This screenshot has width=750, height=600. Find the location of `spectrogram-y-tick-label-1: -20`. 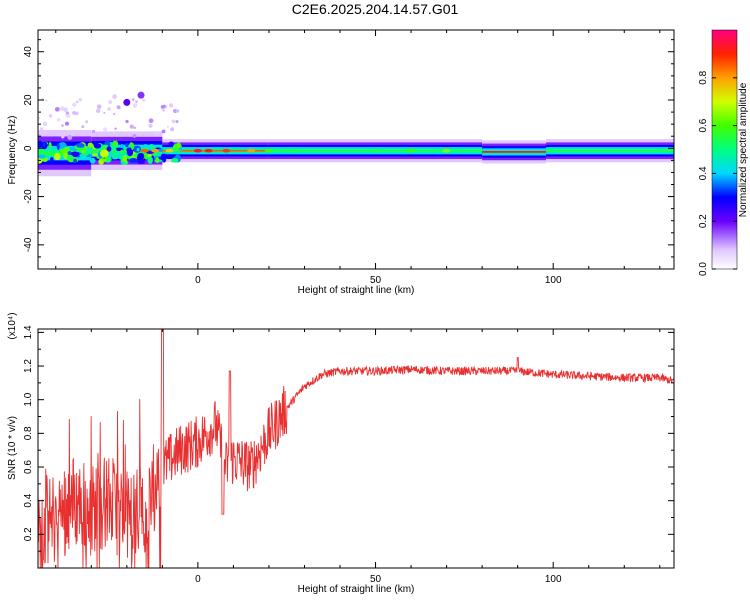

spectrogram-y-tick-label-1: -20 is located at coordinates (28, 196).